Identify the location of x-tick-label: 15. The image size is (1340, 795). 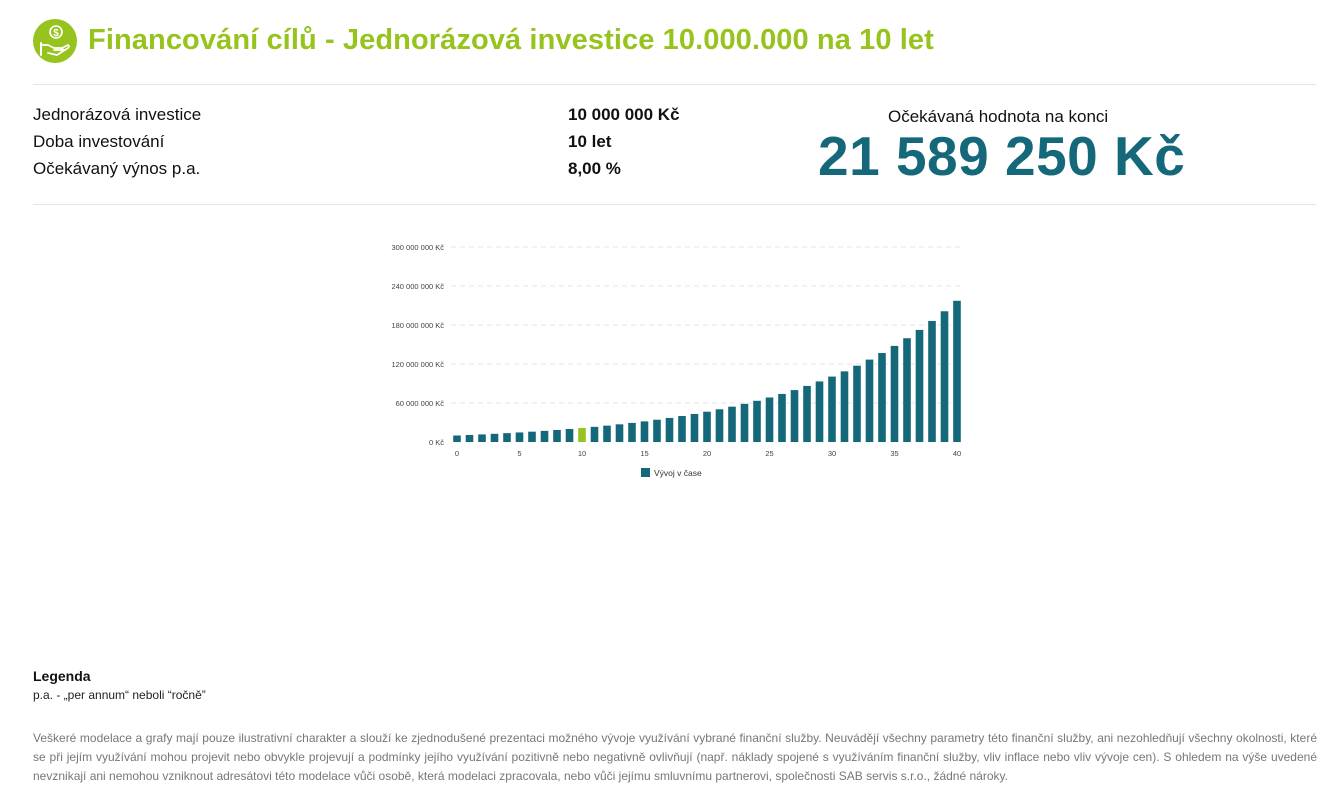
(644, 453).